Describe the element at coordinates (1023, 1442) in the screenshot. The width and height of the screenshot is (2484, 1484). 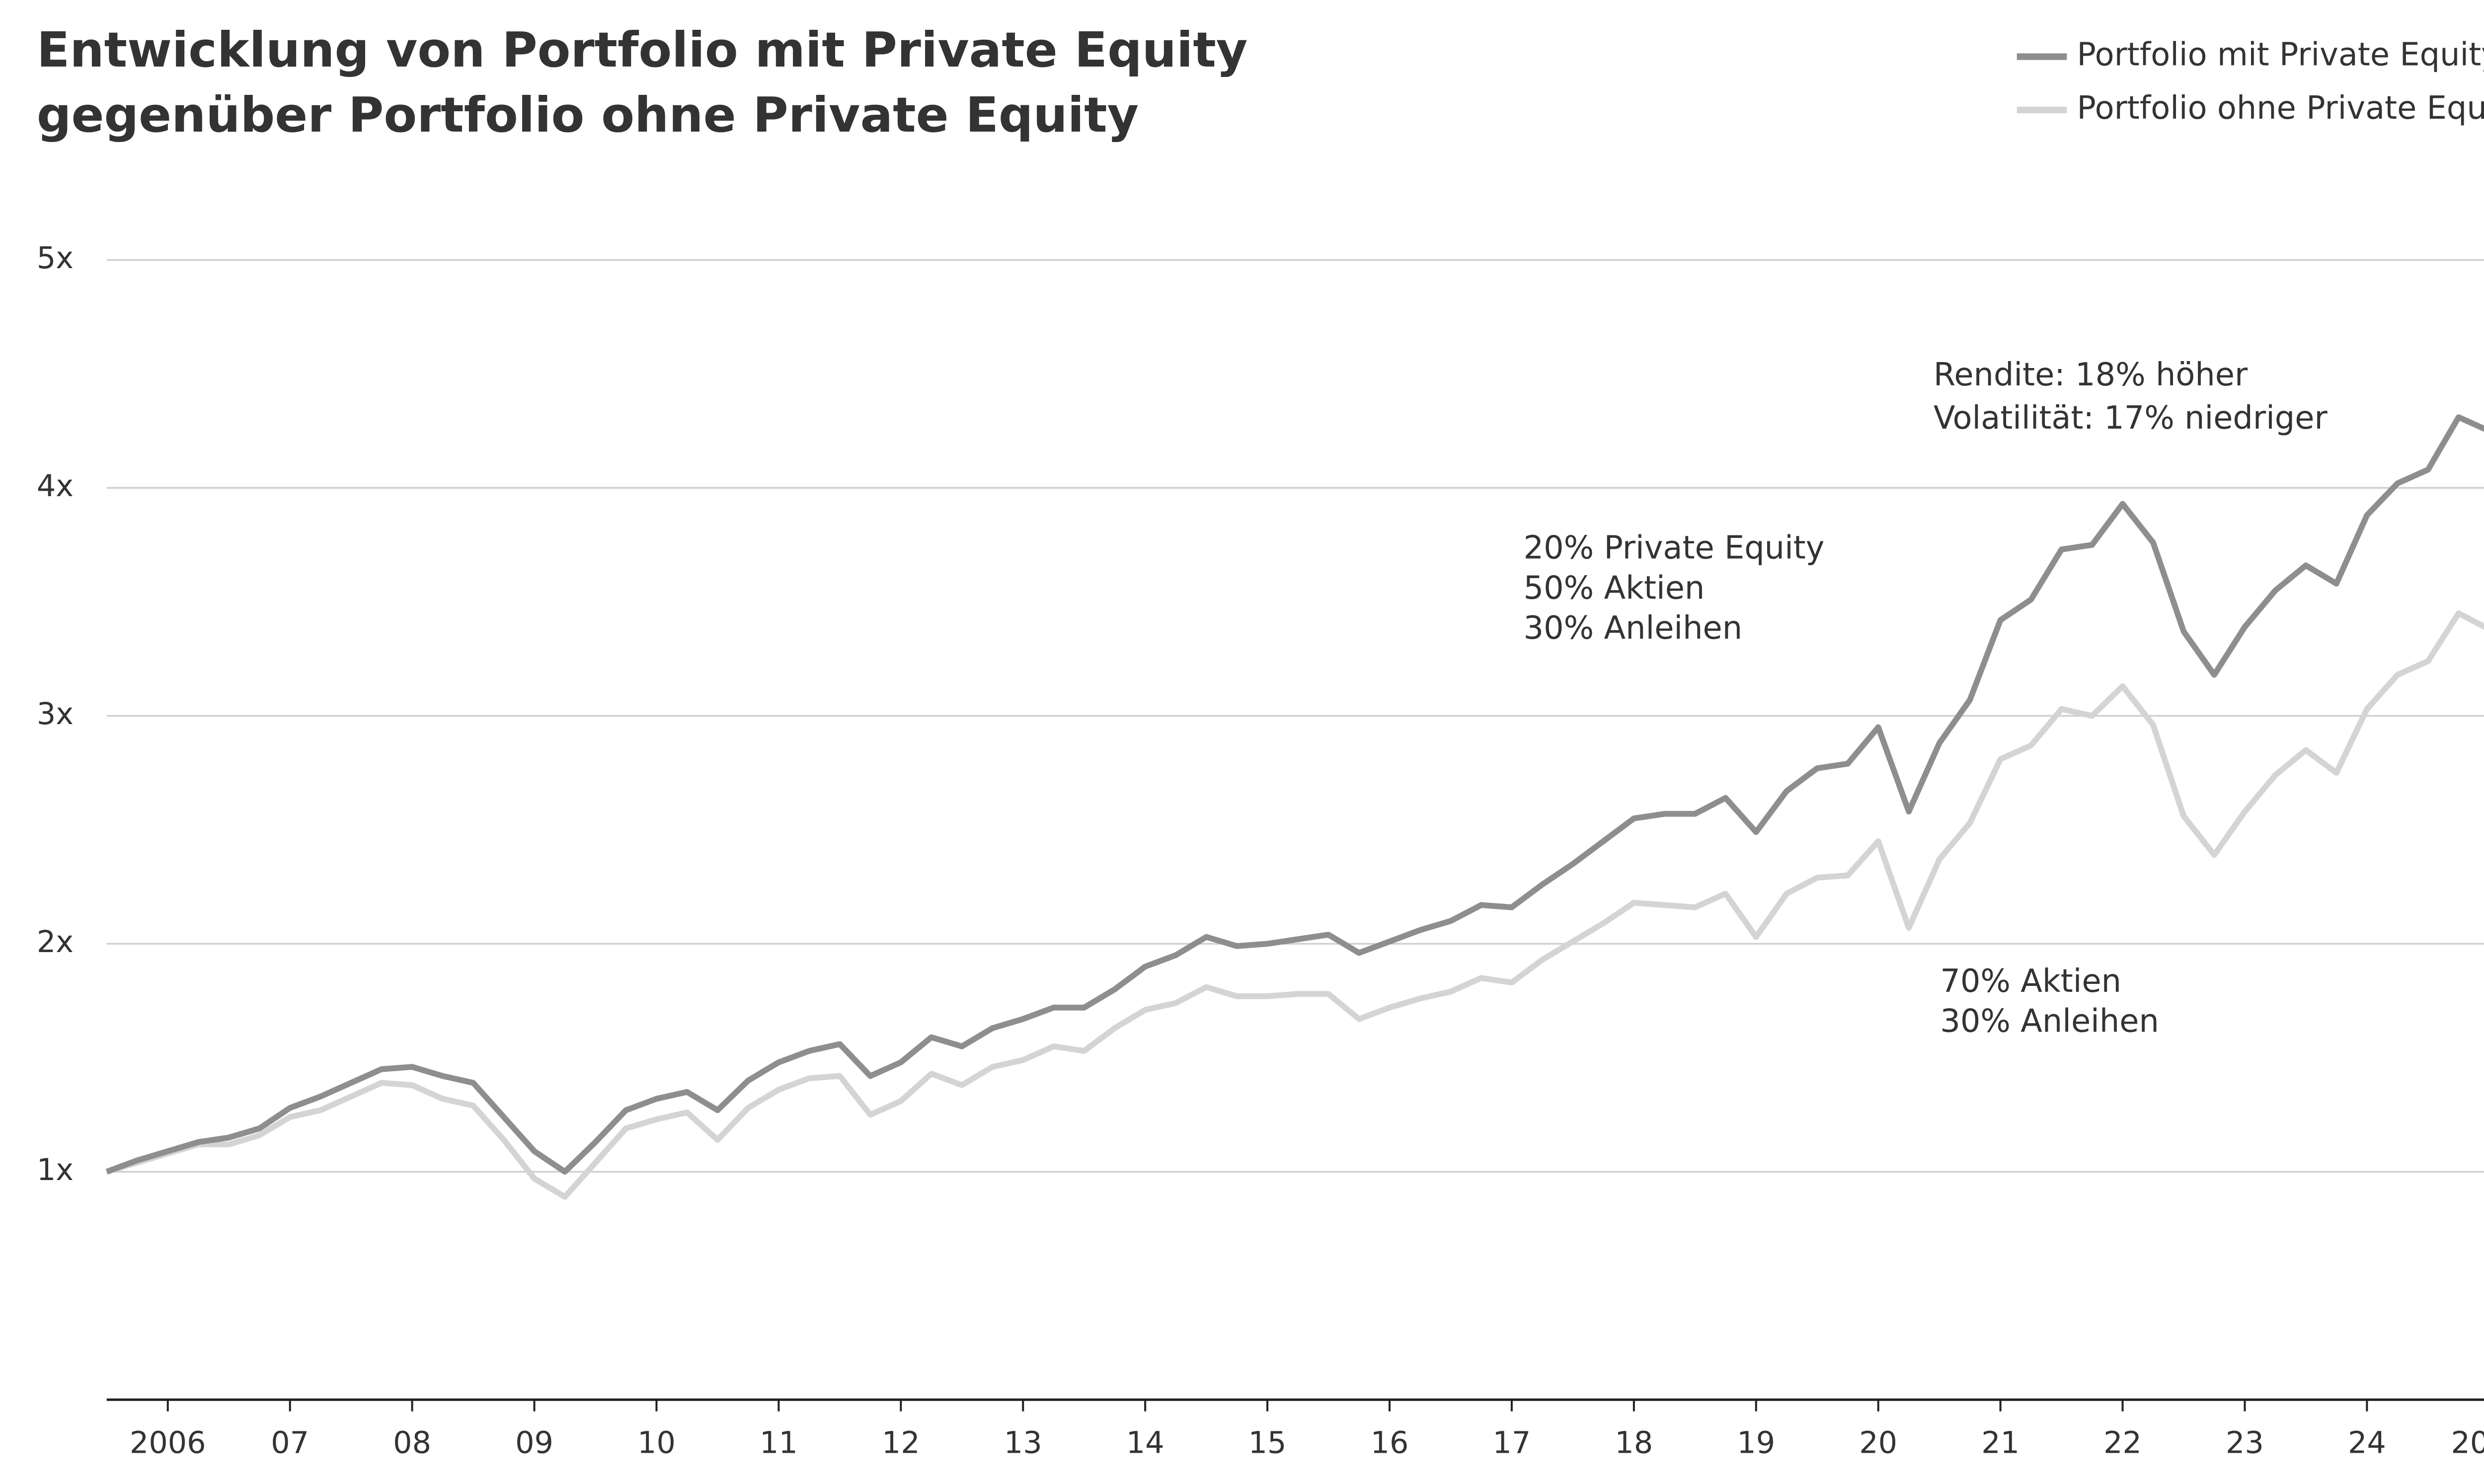
I see `x-tick-label: 13` at that location.